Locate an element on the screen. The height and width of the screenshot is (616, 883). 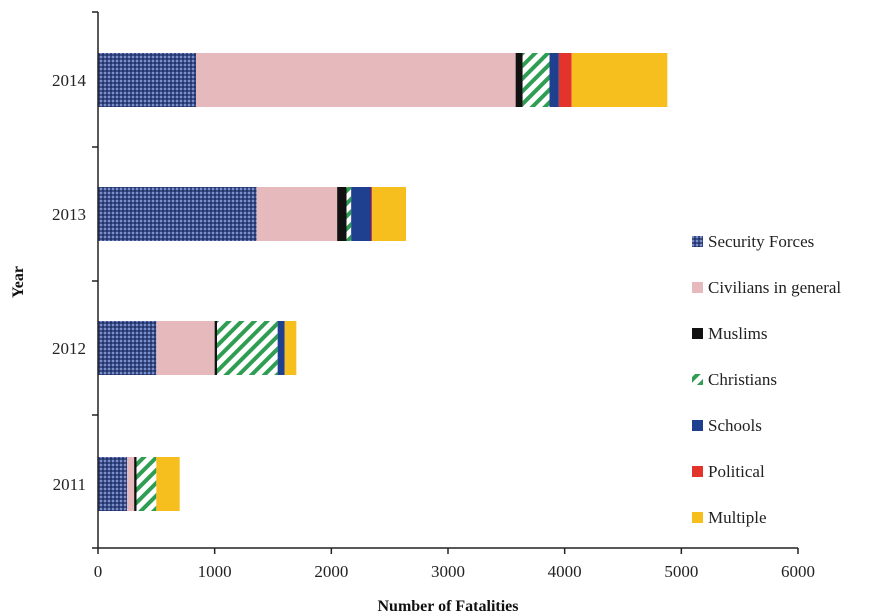
bar-2012-schools is located at coordinates (281, 348).